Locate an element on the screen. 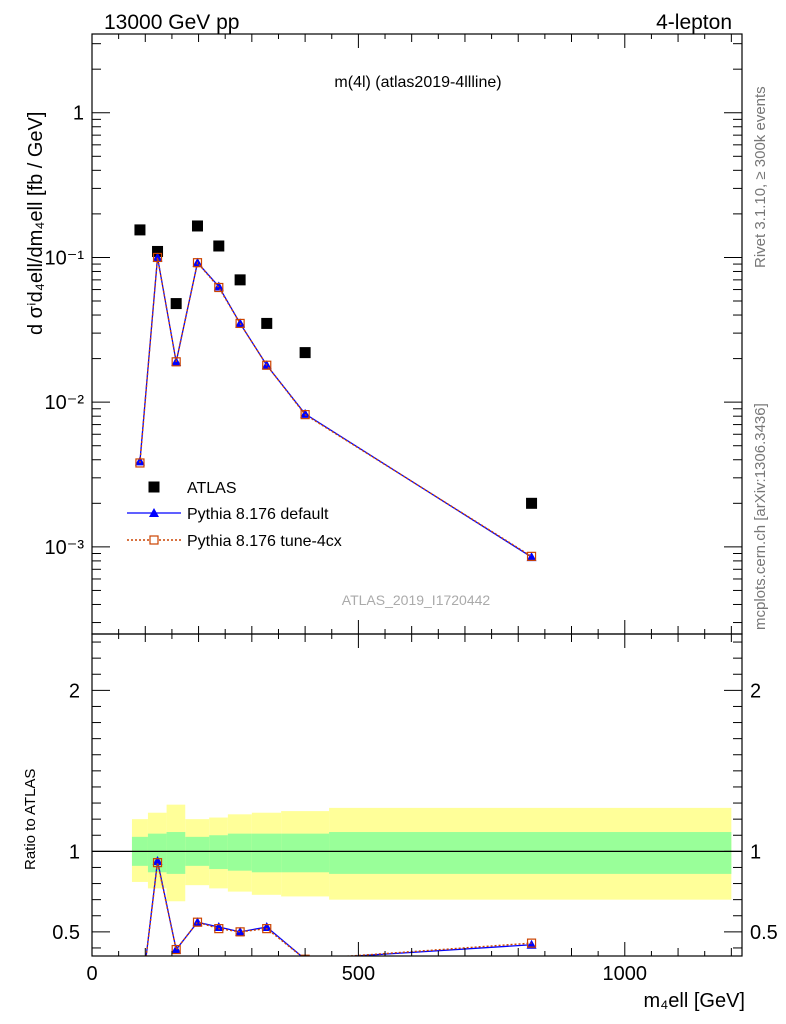 The image size is (786, 1024). header-left-label: 13000 GeV pp is located at coordinates (171, 22).